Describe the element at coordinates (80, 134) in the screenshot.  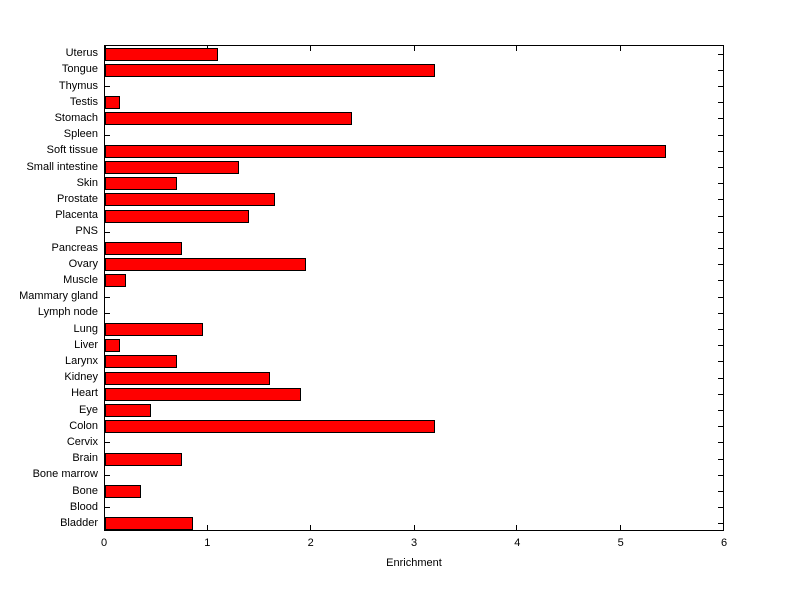
I see `y-tick-label: Spleen` at that location.